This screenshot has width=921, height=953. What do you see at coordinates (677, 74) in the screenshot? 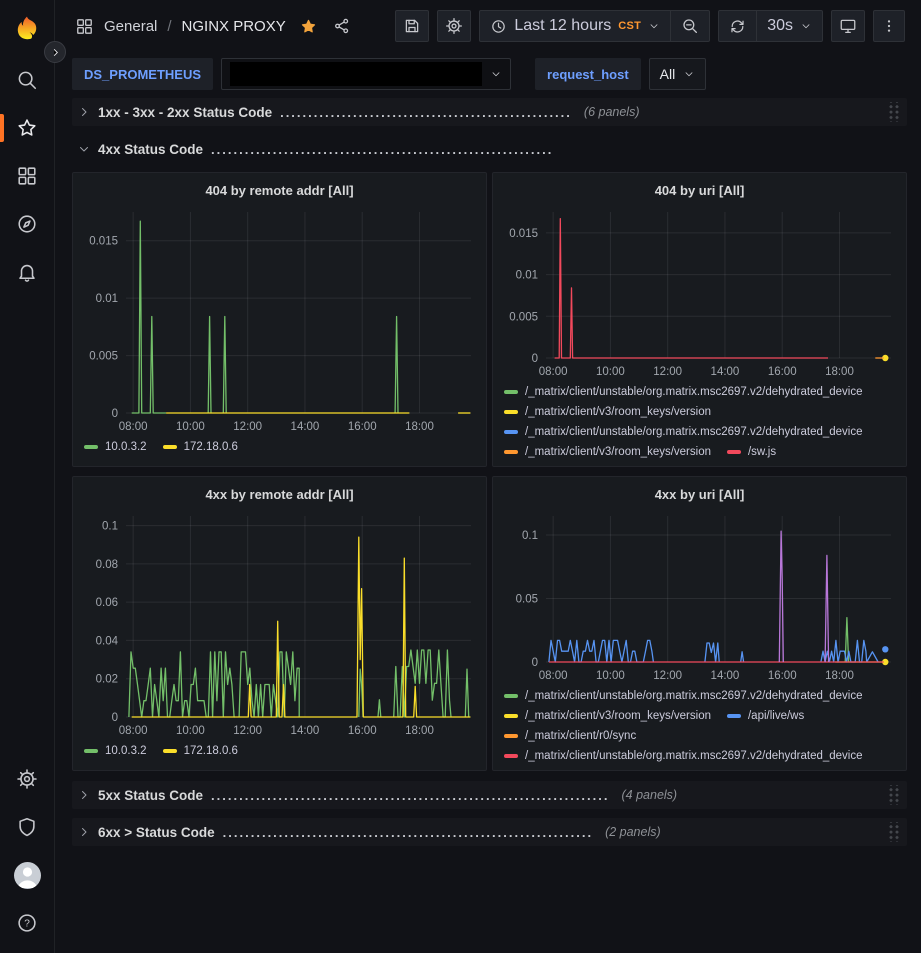
I see `request-host-variable-select: All` at bounding box center [677, 74].